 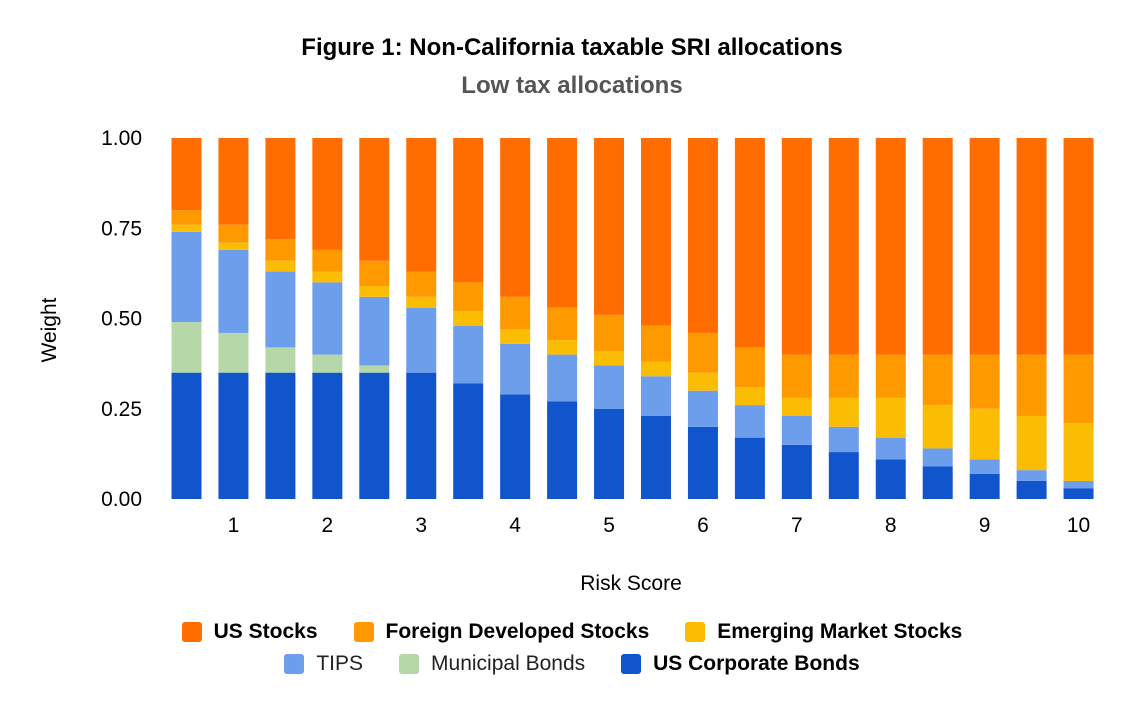 I want to click on legend-label: Foreign Developed Stocks, so click(x=517, y=631).